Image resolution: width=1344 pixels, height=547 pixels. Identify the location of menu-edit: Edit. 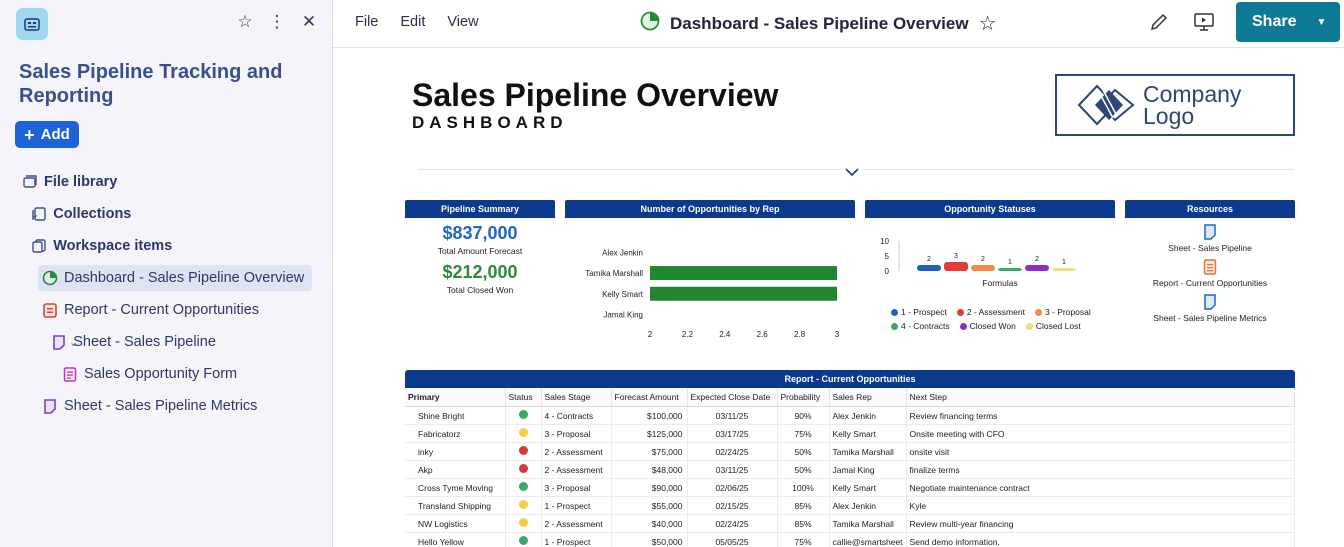
(413, 22).